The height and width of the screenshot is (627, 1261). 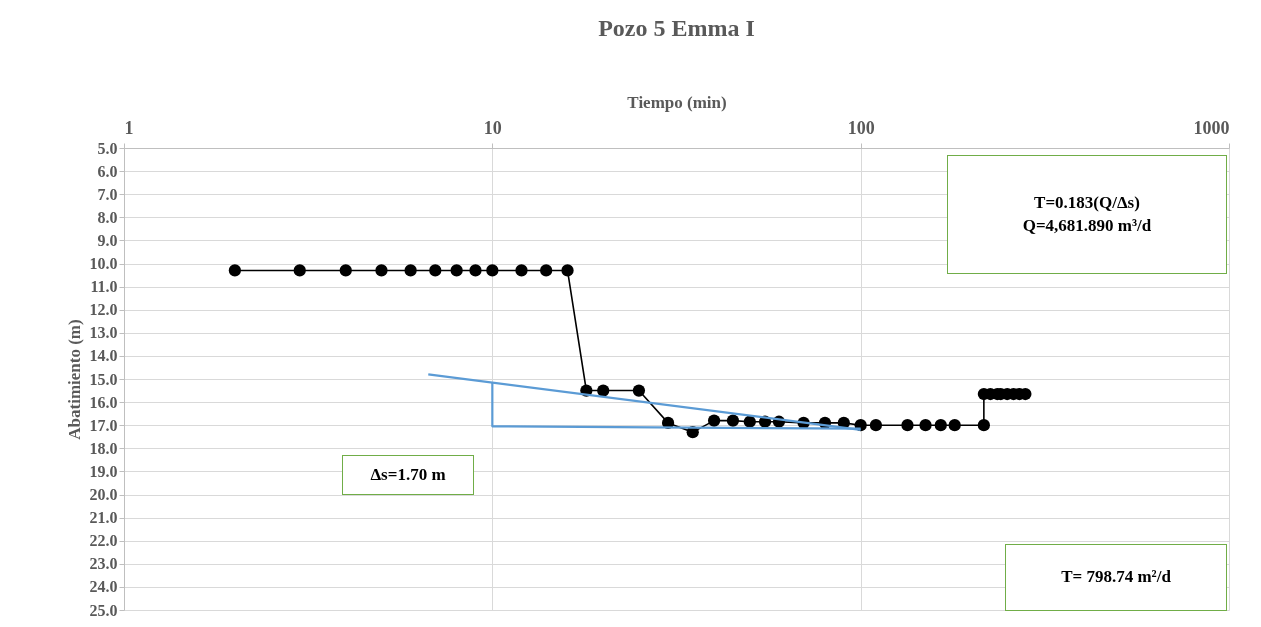 What do you see at coordinates (107, 148) in the screenshot?
I see `y-tick-label: 5.0` at bounding box center [107, 148].